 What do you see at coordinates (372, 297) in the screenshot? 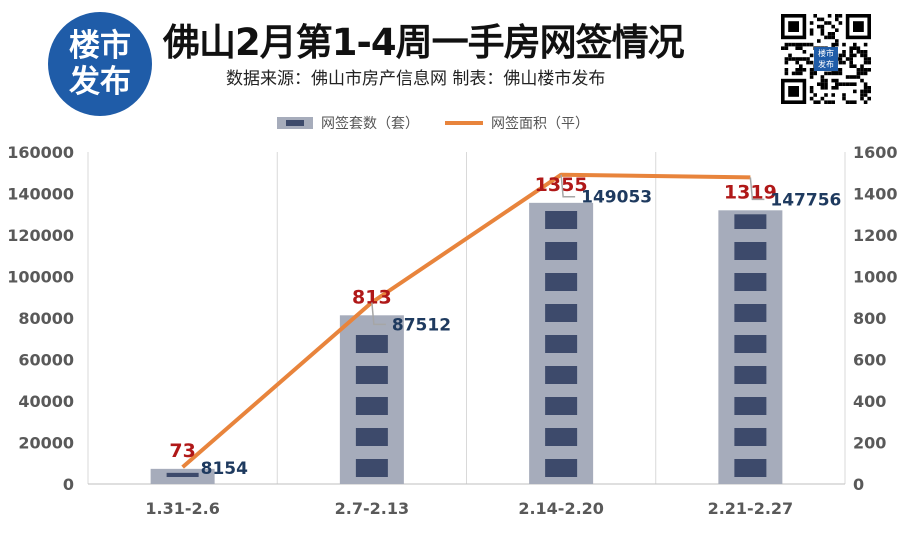
I see `bar-value-label: 813` at bounding box center [372, 297].